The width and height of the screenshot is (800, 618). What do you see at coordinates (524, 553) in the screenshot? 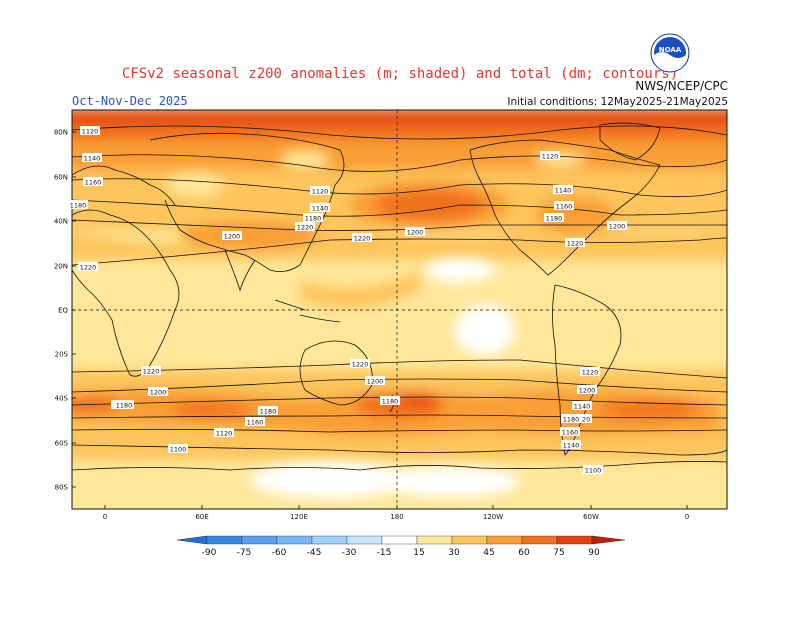
I see `colorbar-tick: 60` at bounding box center [524, 553].